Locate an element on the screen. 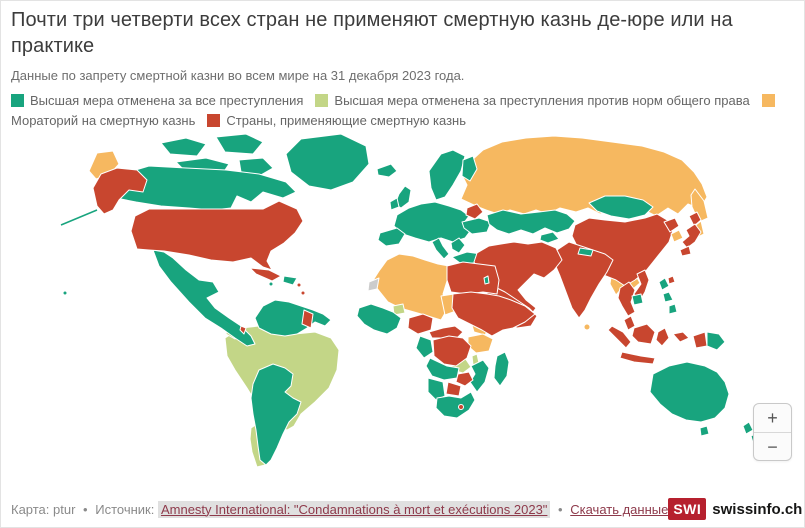 The image size is (805, 528). region-angola is located at coordinates (442, 369).